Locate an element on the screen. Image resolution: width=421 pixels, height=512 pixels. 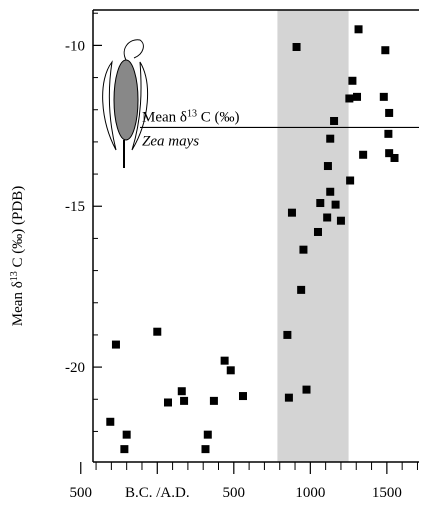
y-tick-label: -10 is located at coordinates (75, 46).